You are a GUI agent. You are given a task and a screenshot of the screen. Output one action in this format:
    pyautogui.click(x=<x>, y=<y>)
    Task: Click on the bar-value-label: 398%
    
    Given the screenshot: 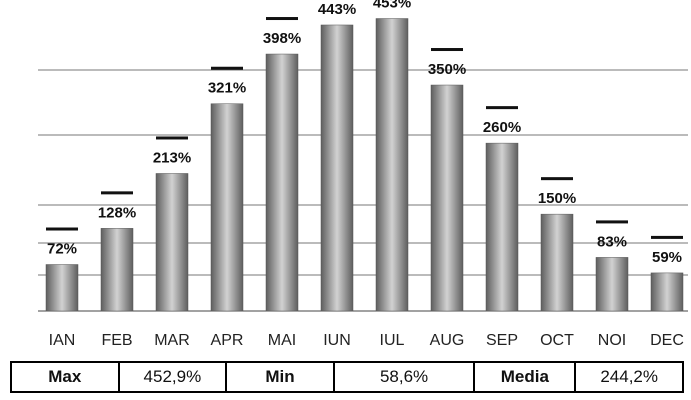 What is the action you would take?
    pyautogui.click(x=282, y=38)
    